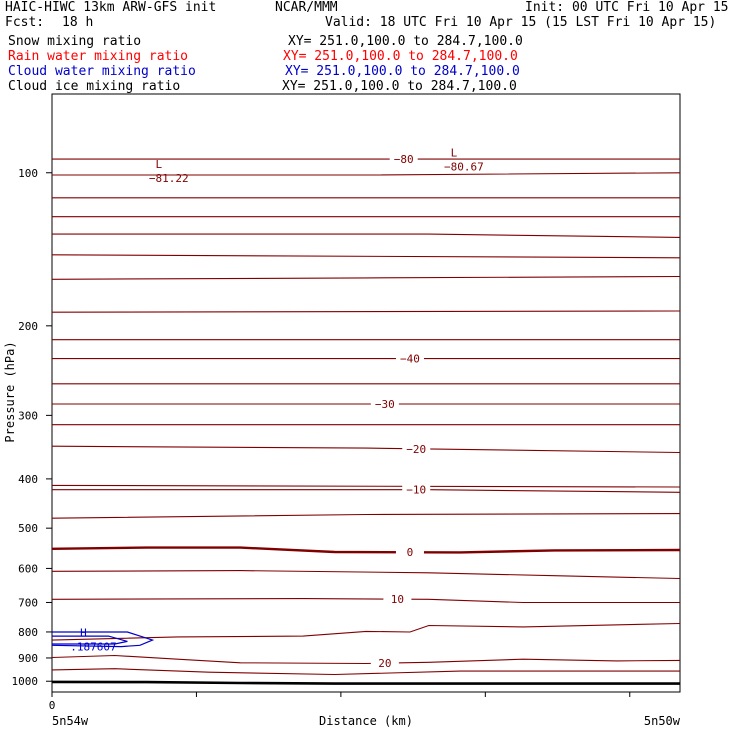  Describe the element at coordinates (405, 41) in the screenshot. I see `field-xy-snow: XY= 251.0,100.0 to 284.7,100.0` at that location.